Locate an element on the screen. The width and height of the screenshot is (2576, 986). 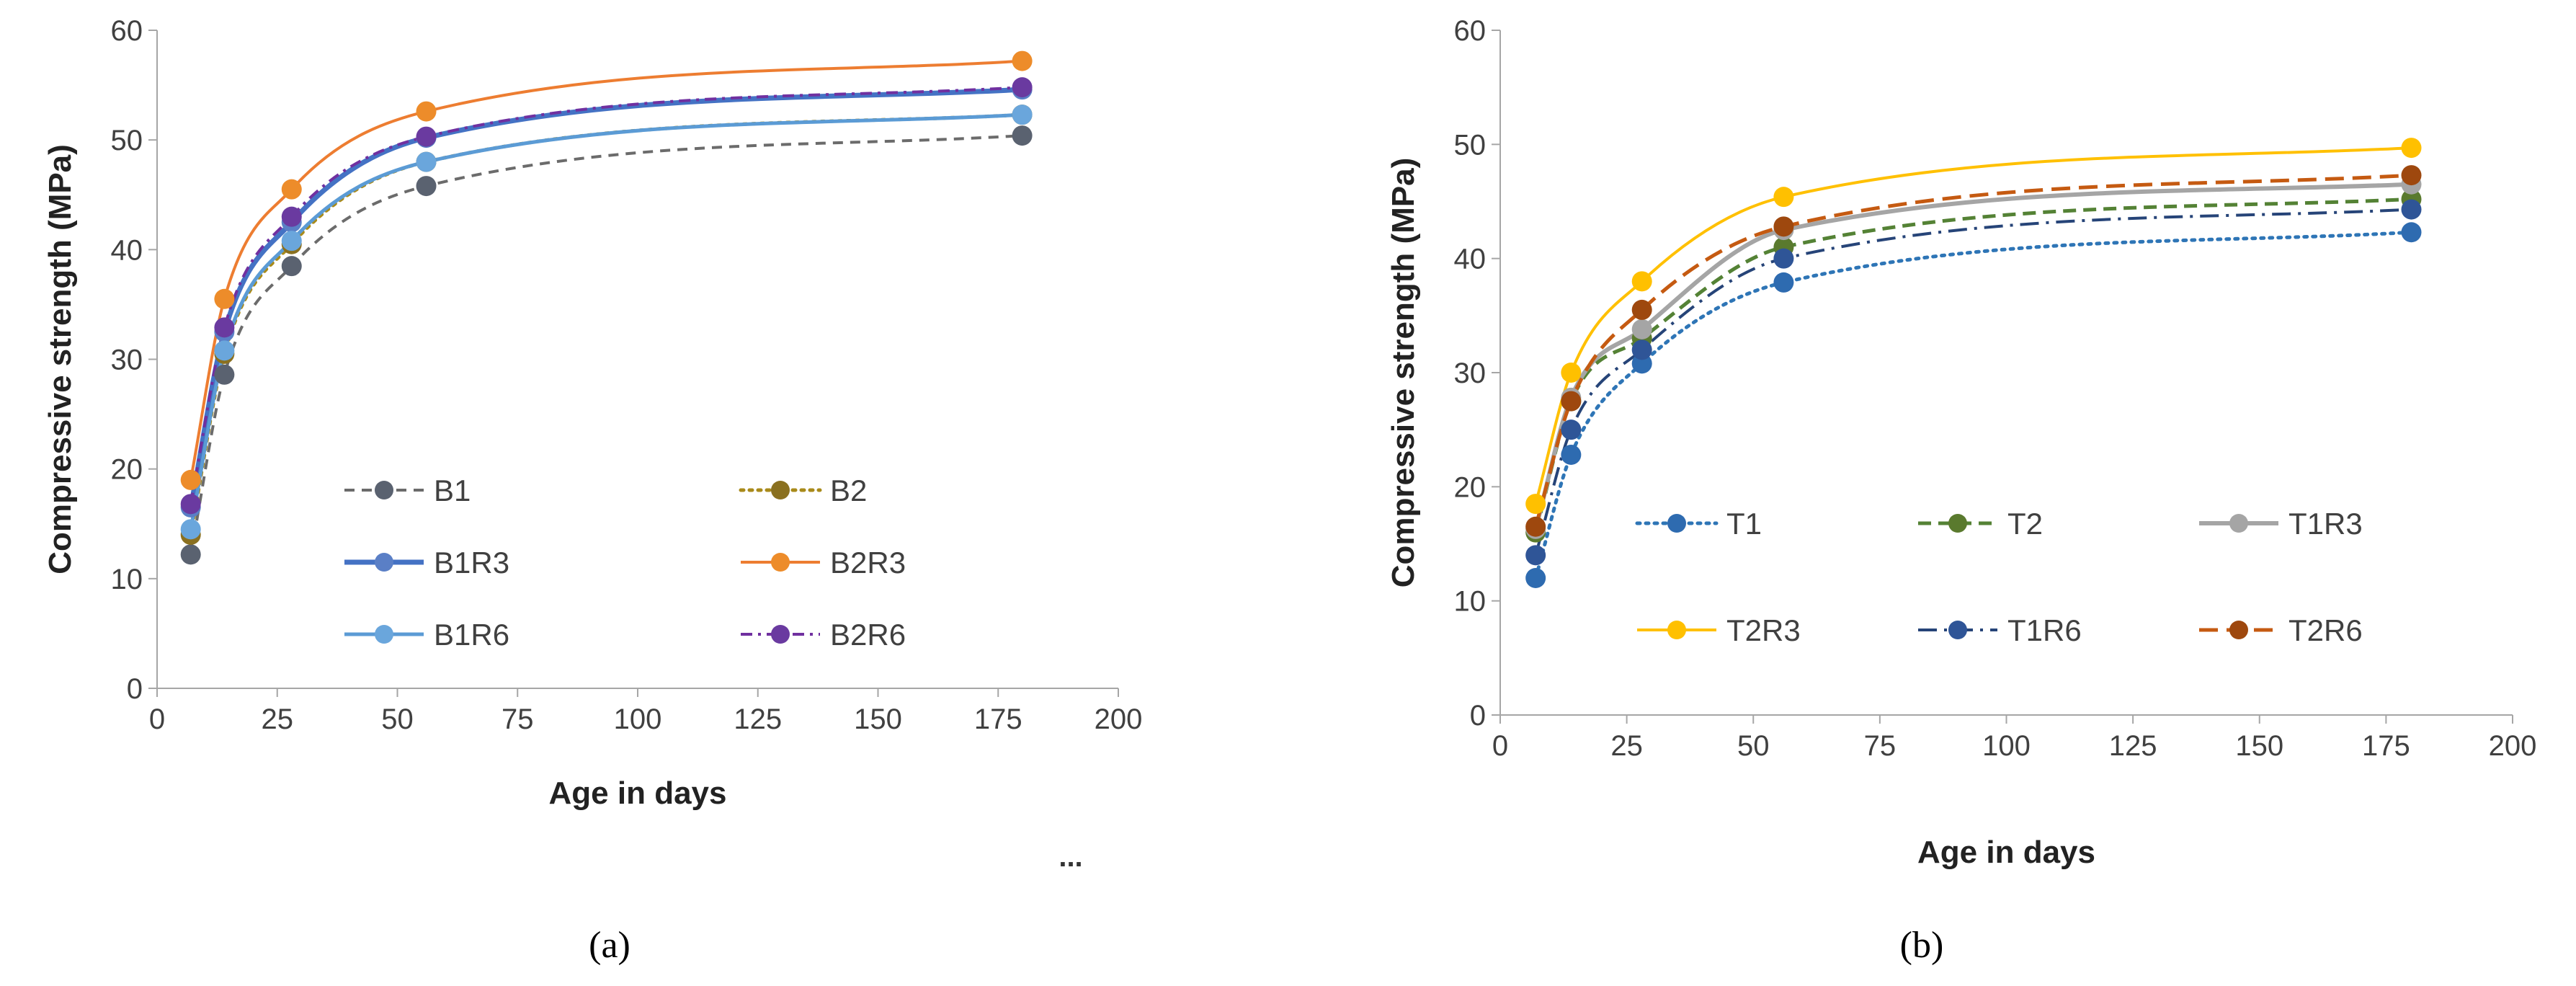
legend-marker-b1r6 is located at coordinates (384, 634).